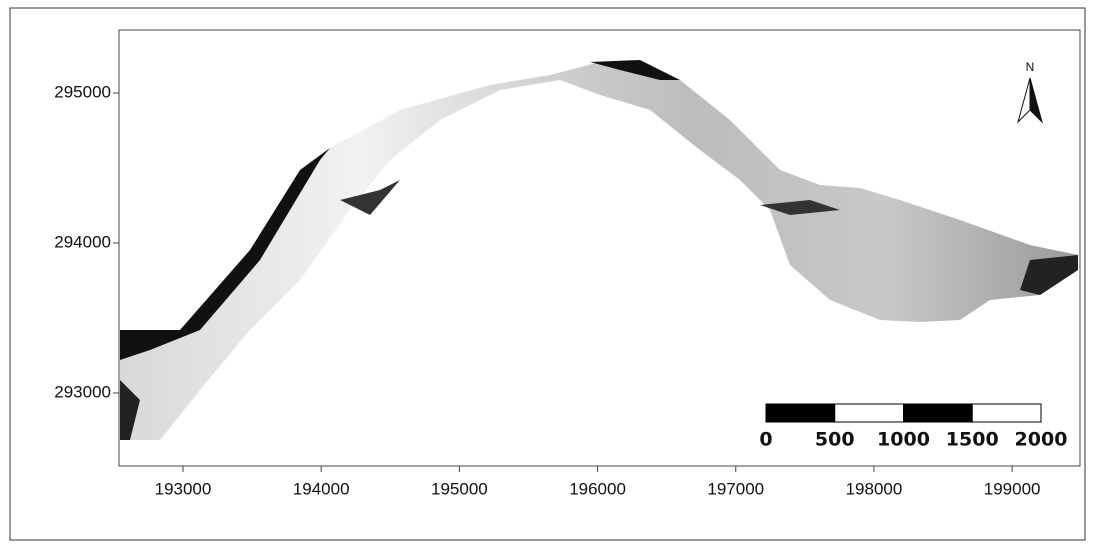 The image size is (1094, 551). Describe the element at coordinates (1041, 440) in the screenshot. I see `scale-label: 2000` at that location.